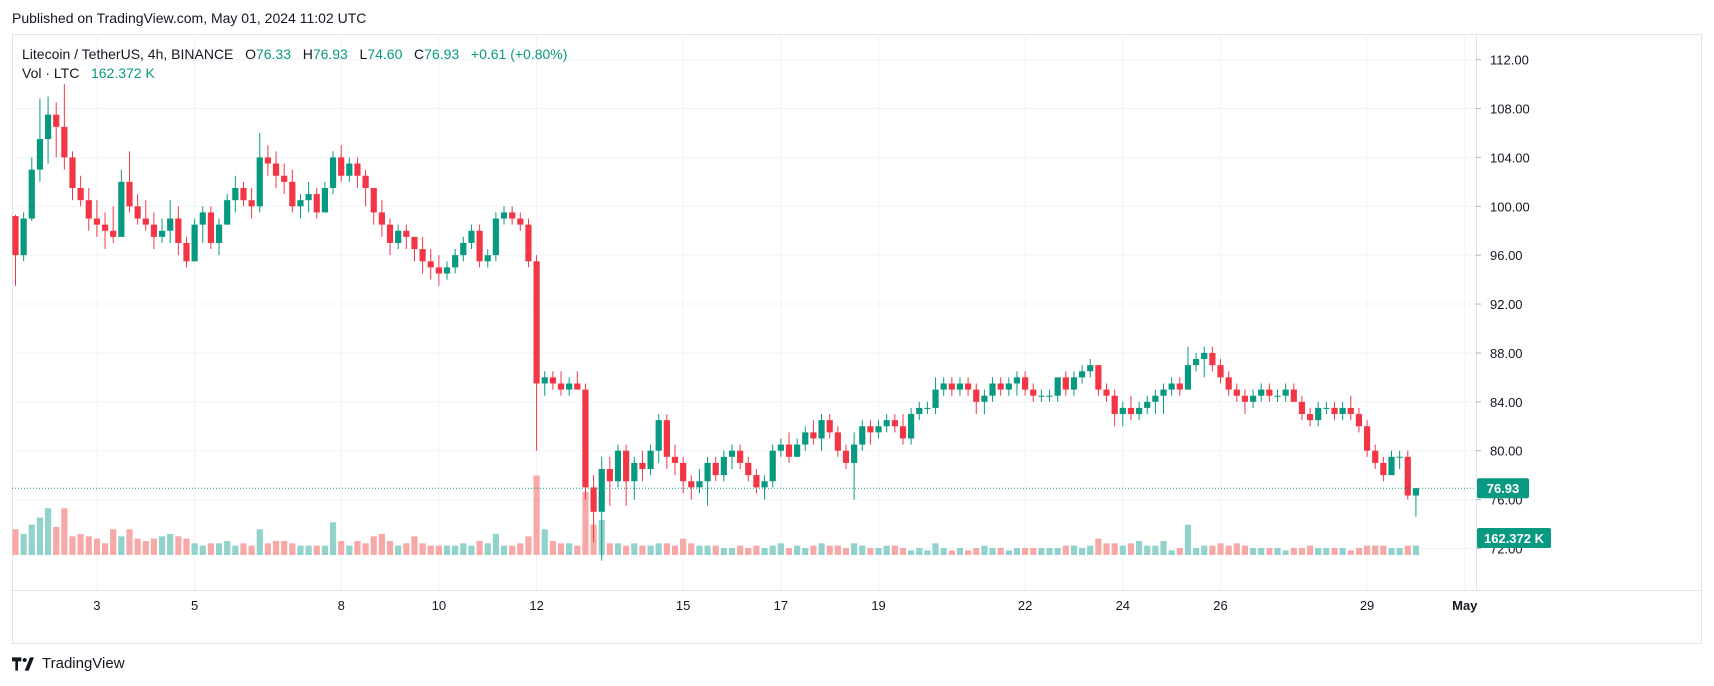 The image size is (1714, 686). I want to click on low-value: 74.60, so click(385, 54).